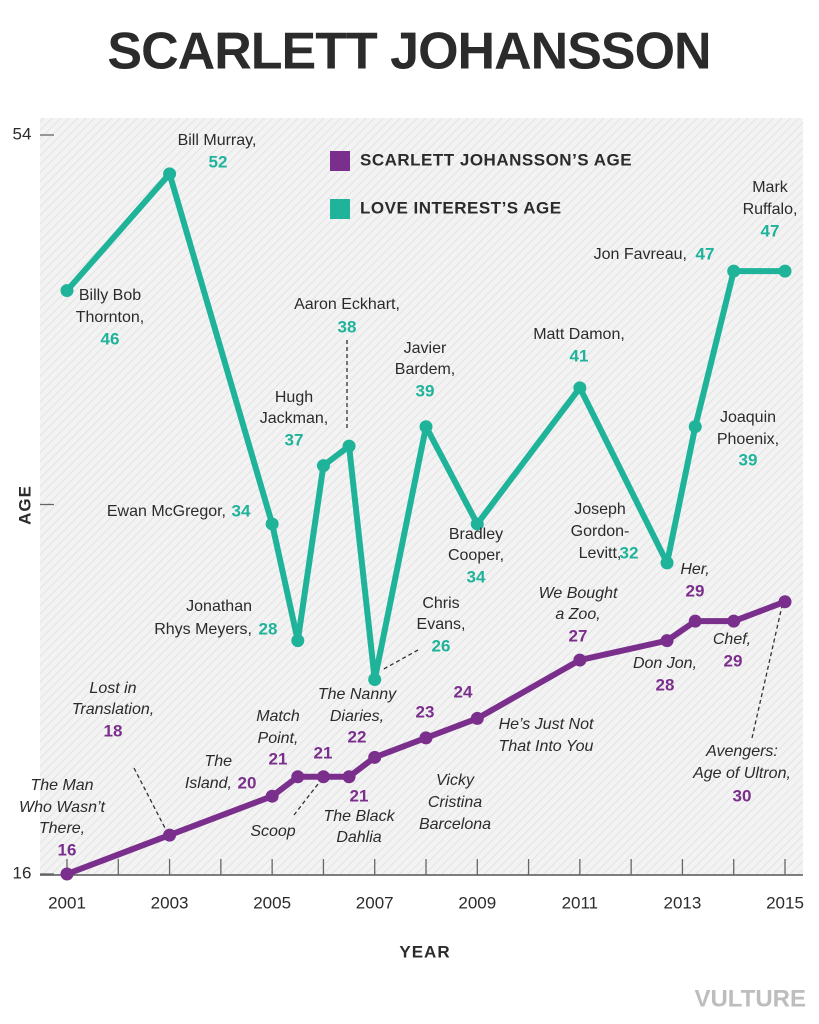 This screenshot has width=819, height=1024. I want to click on y-axis-title: AGE, so click(24, 505).